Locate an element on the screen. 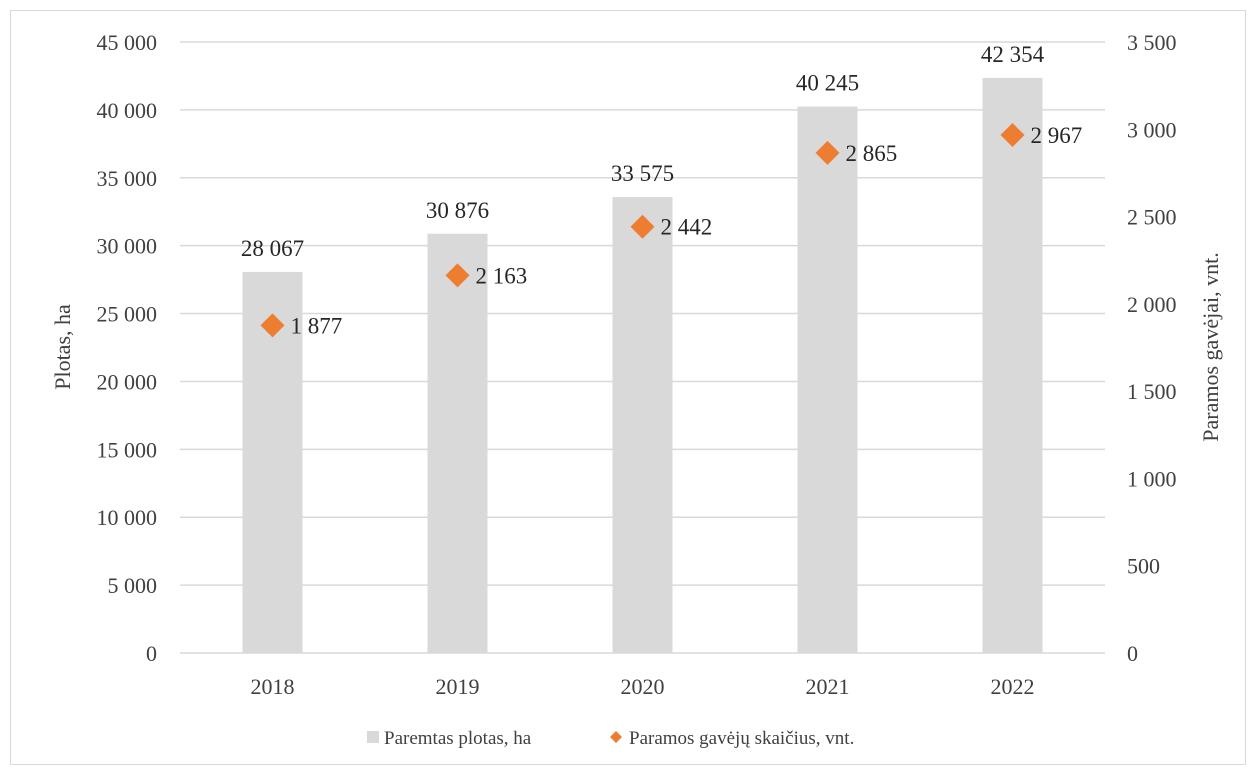 This screenshot has width=1248, height=767. y-tick-label: 0 is located at coordinates (151, 653).